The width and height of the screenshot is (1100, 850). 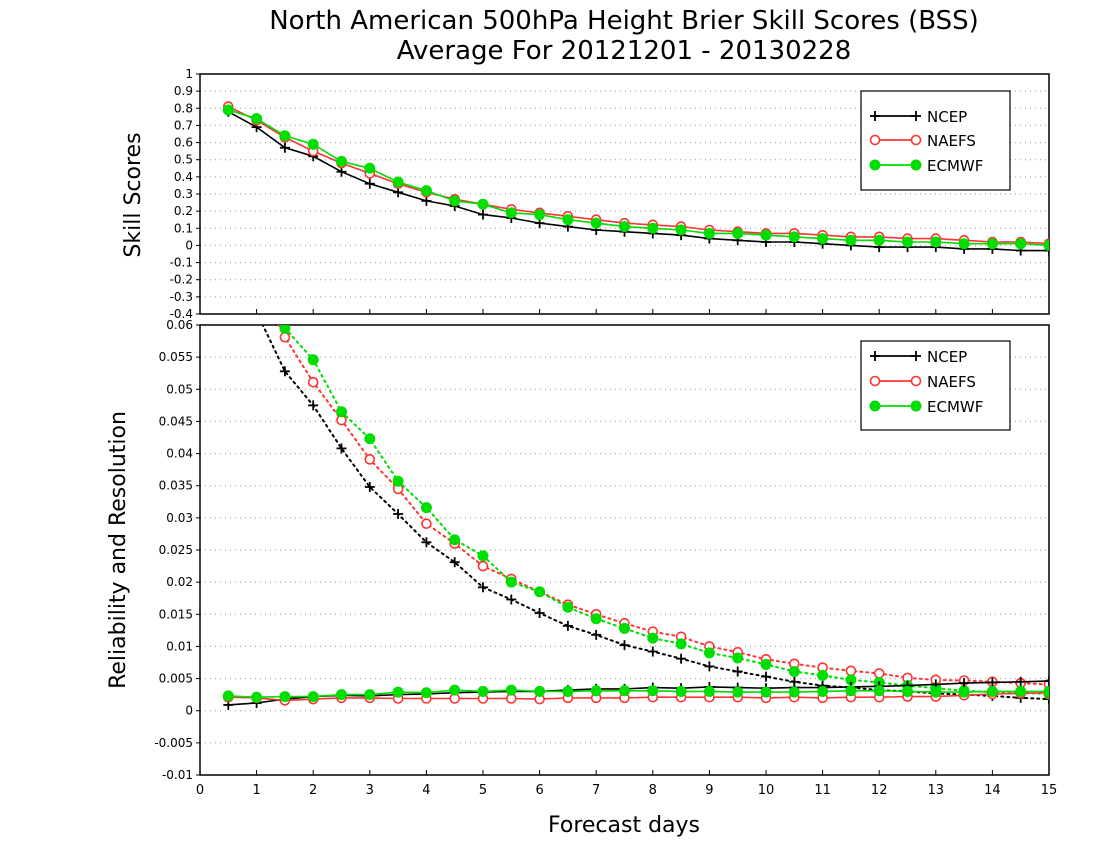 I want to click on y-tick-label: 0.9, so click(x=183, y=91).